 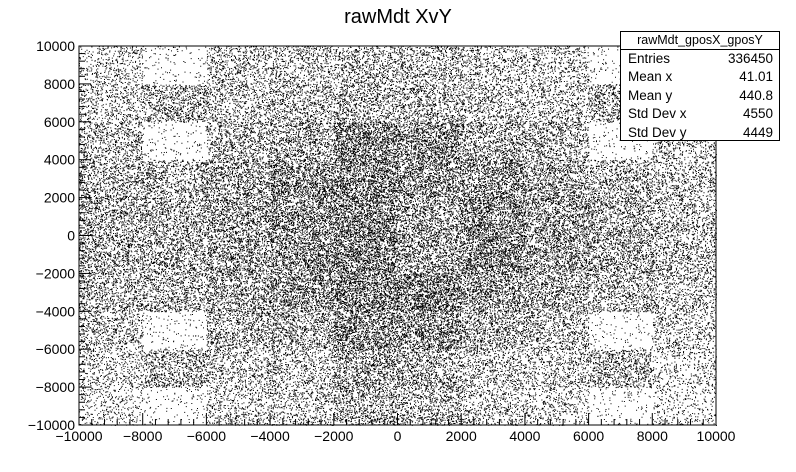 What do you see at coordinates (700, 114) in the screenshot?
I see `stats-row-std-dev-x: Std Dev x 4550` at bounding box center [700, 114].